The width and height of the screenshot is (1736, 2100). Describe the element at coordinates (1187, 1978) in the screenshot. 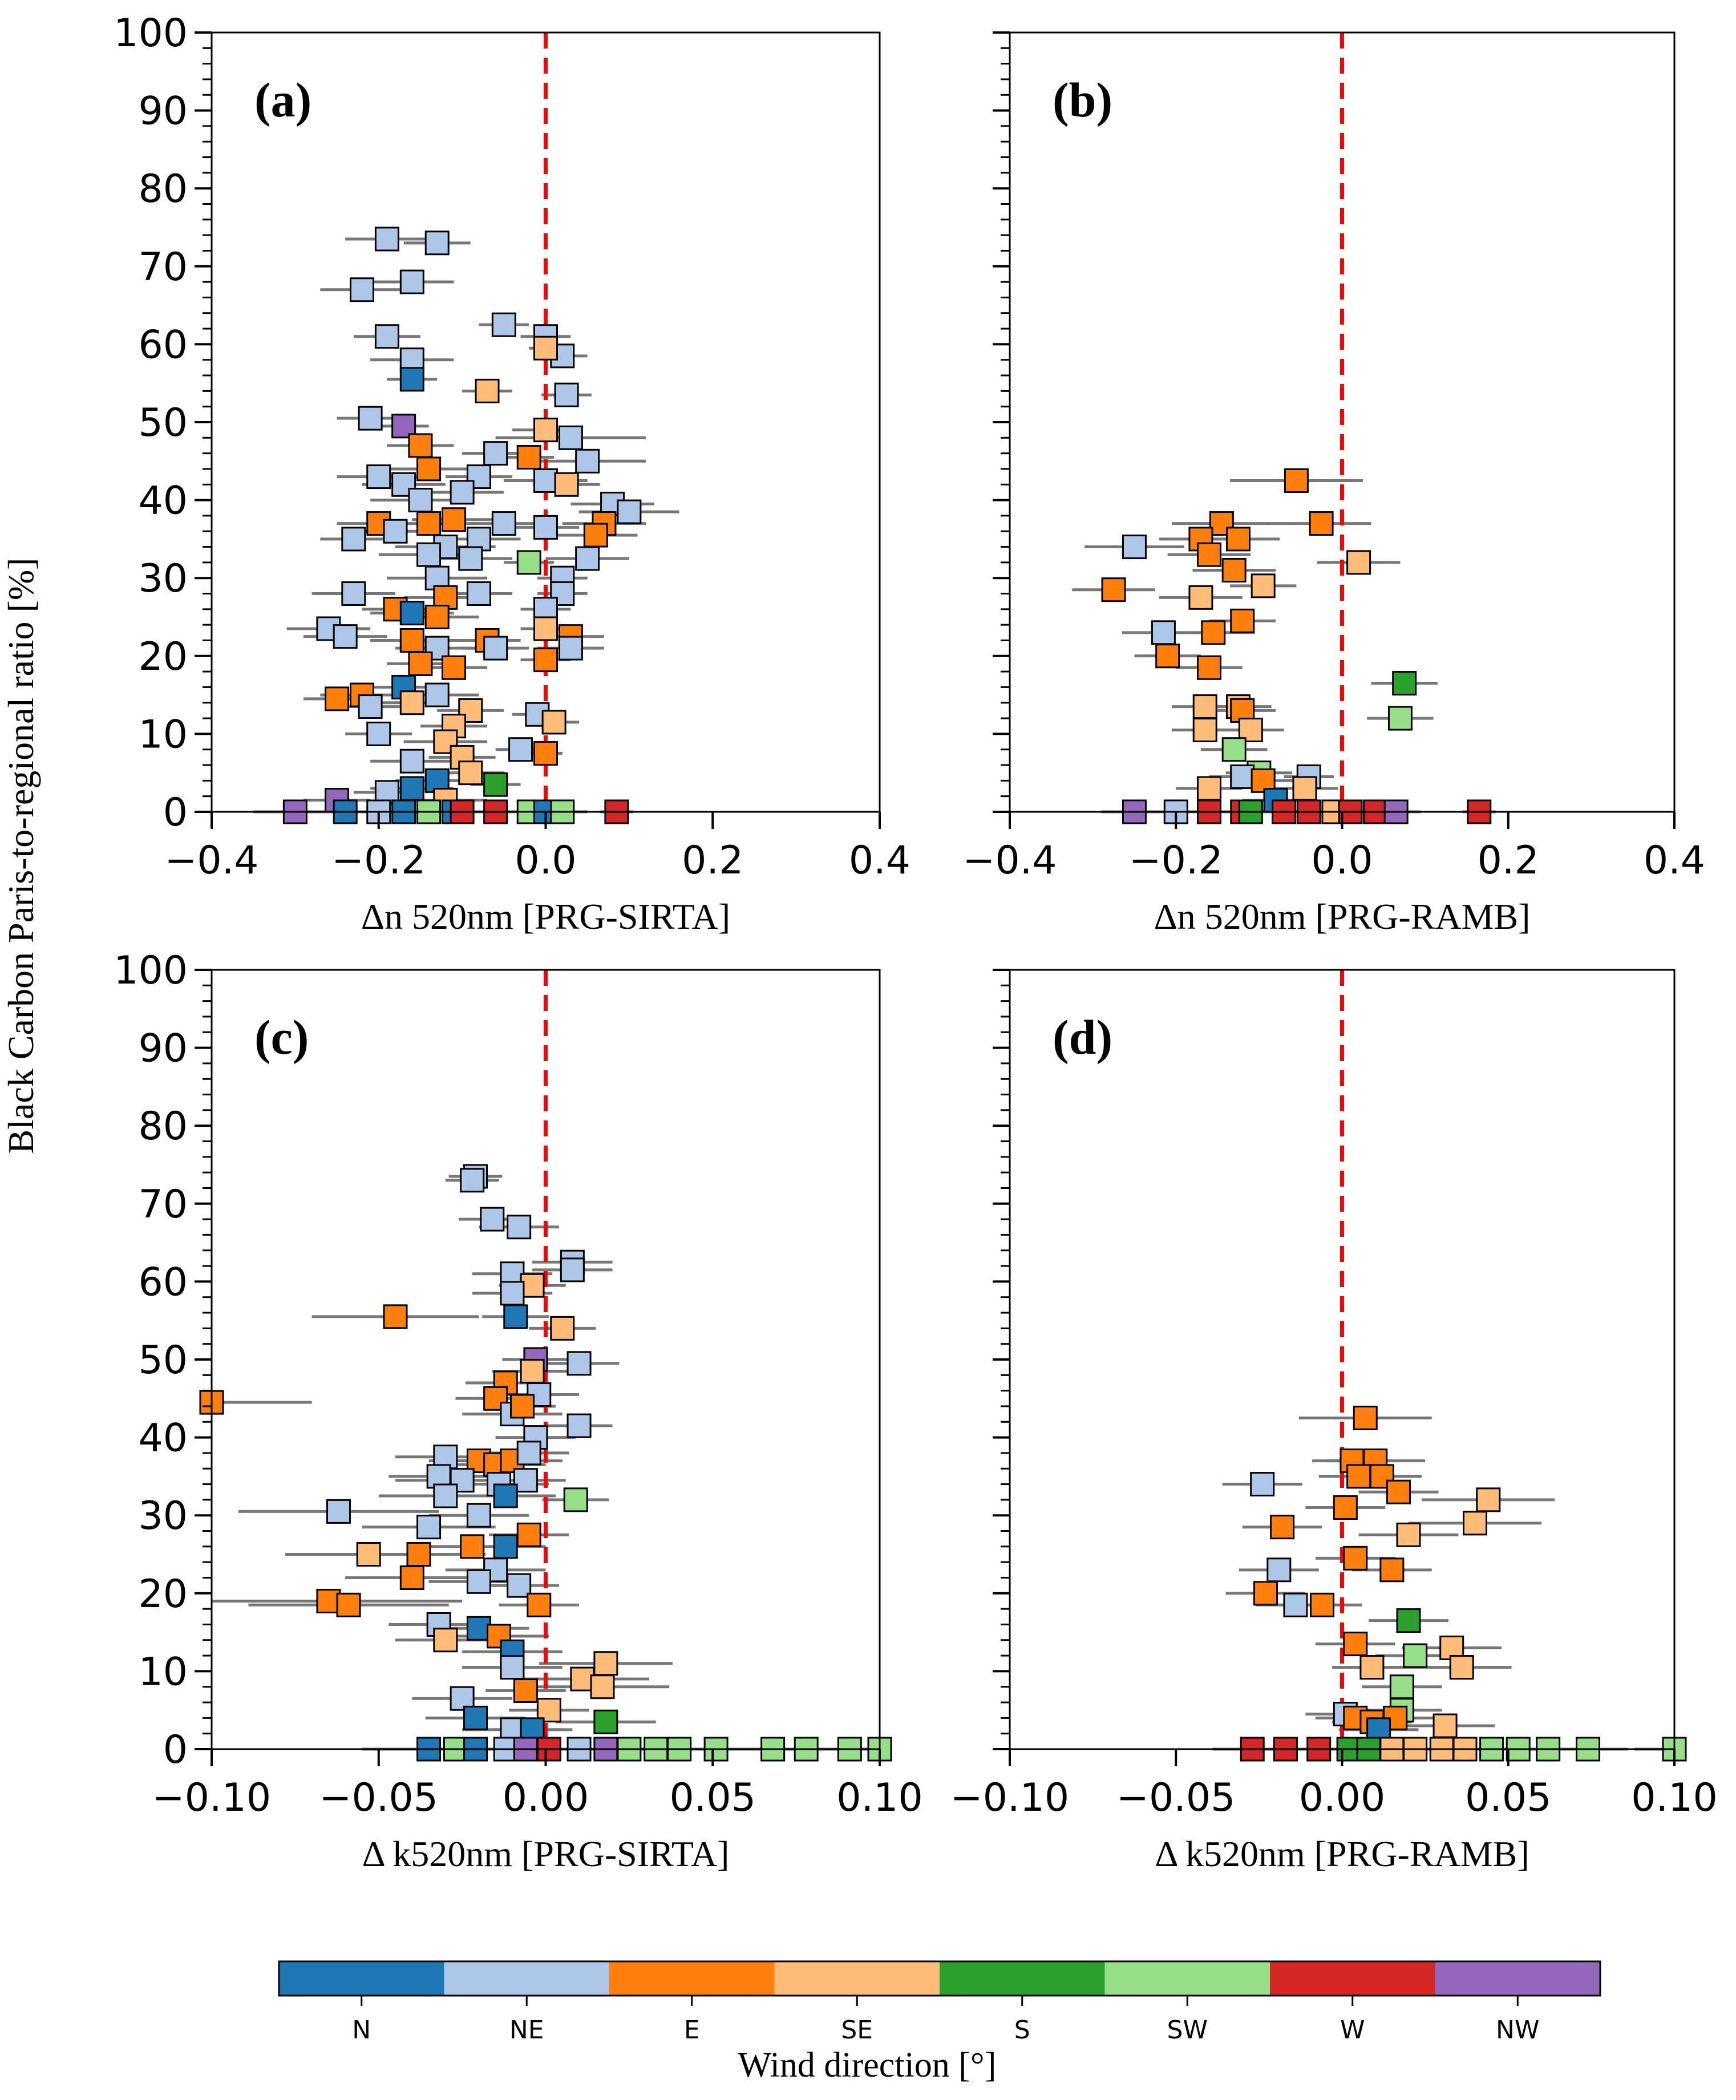

I see `colorbar-swatch-sw` at that location.